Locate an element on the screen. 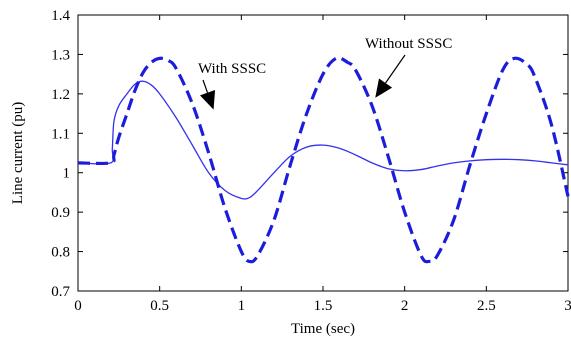 This screenshot has width=571, height=346. y-axis-label: Line current (pu) is located at coordinates (18, 153).